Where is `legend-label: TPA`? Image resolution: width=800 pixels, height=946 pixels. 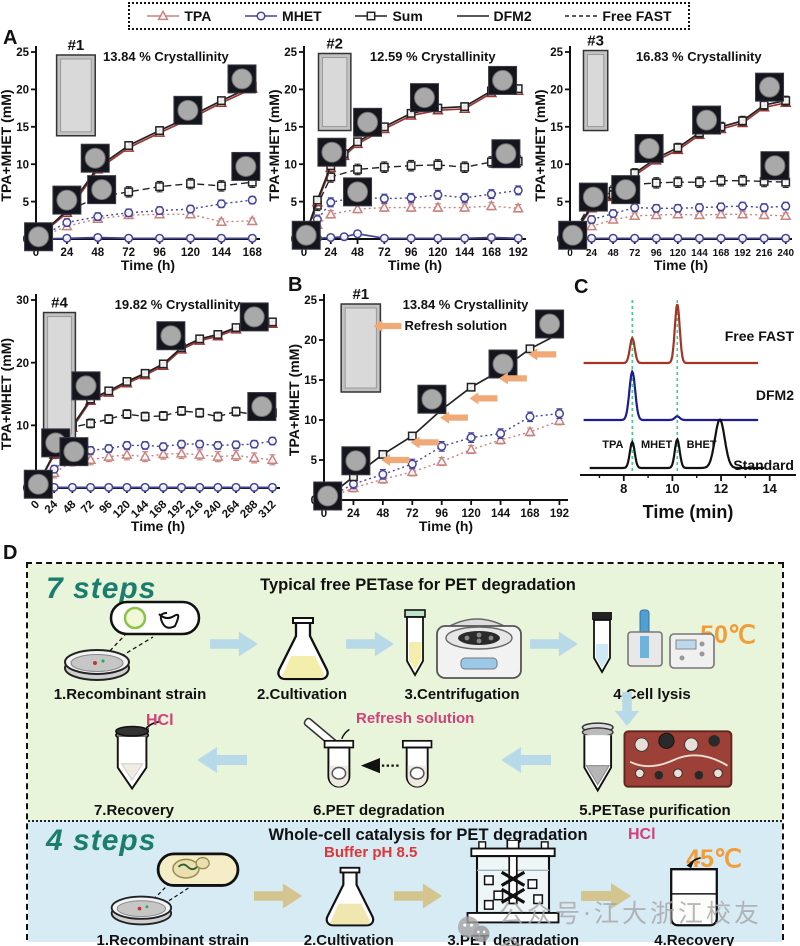
legend-label: TPA is located at coordinates (198, 16).